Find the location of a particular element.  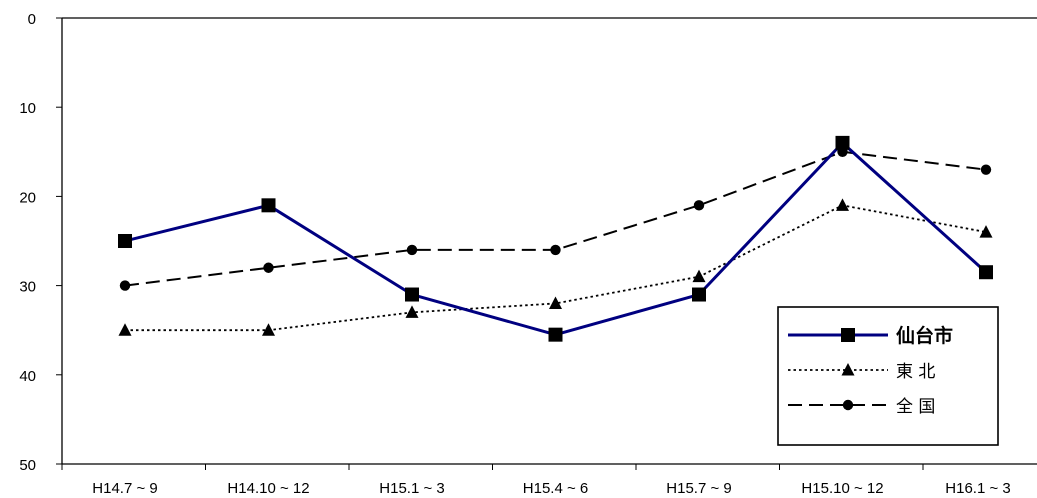

x-tick-label: H15.4 ~ 6 is located at coordinates (555, 488).